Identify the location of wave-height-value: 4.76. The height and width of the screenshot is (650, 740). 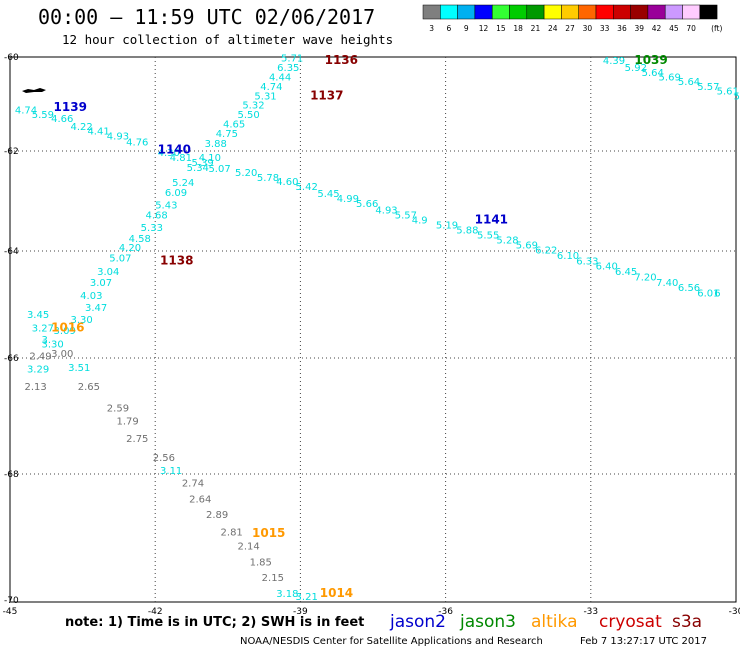
(137, 142).